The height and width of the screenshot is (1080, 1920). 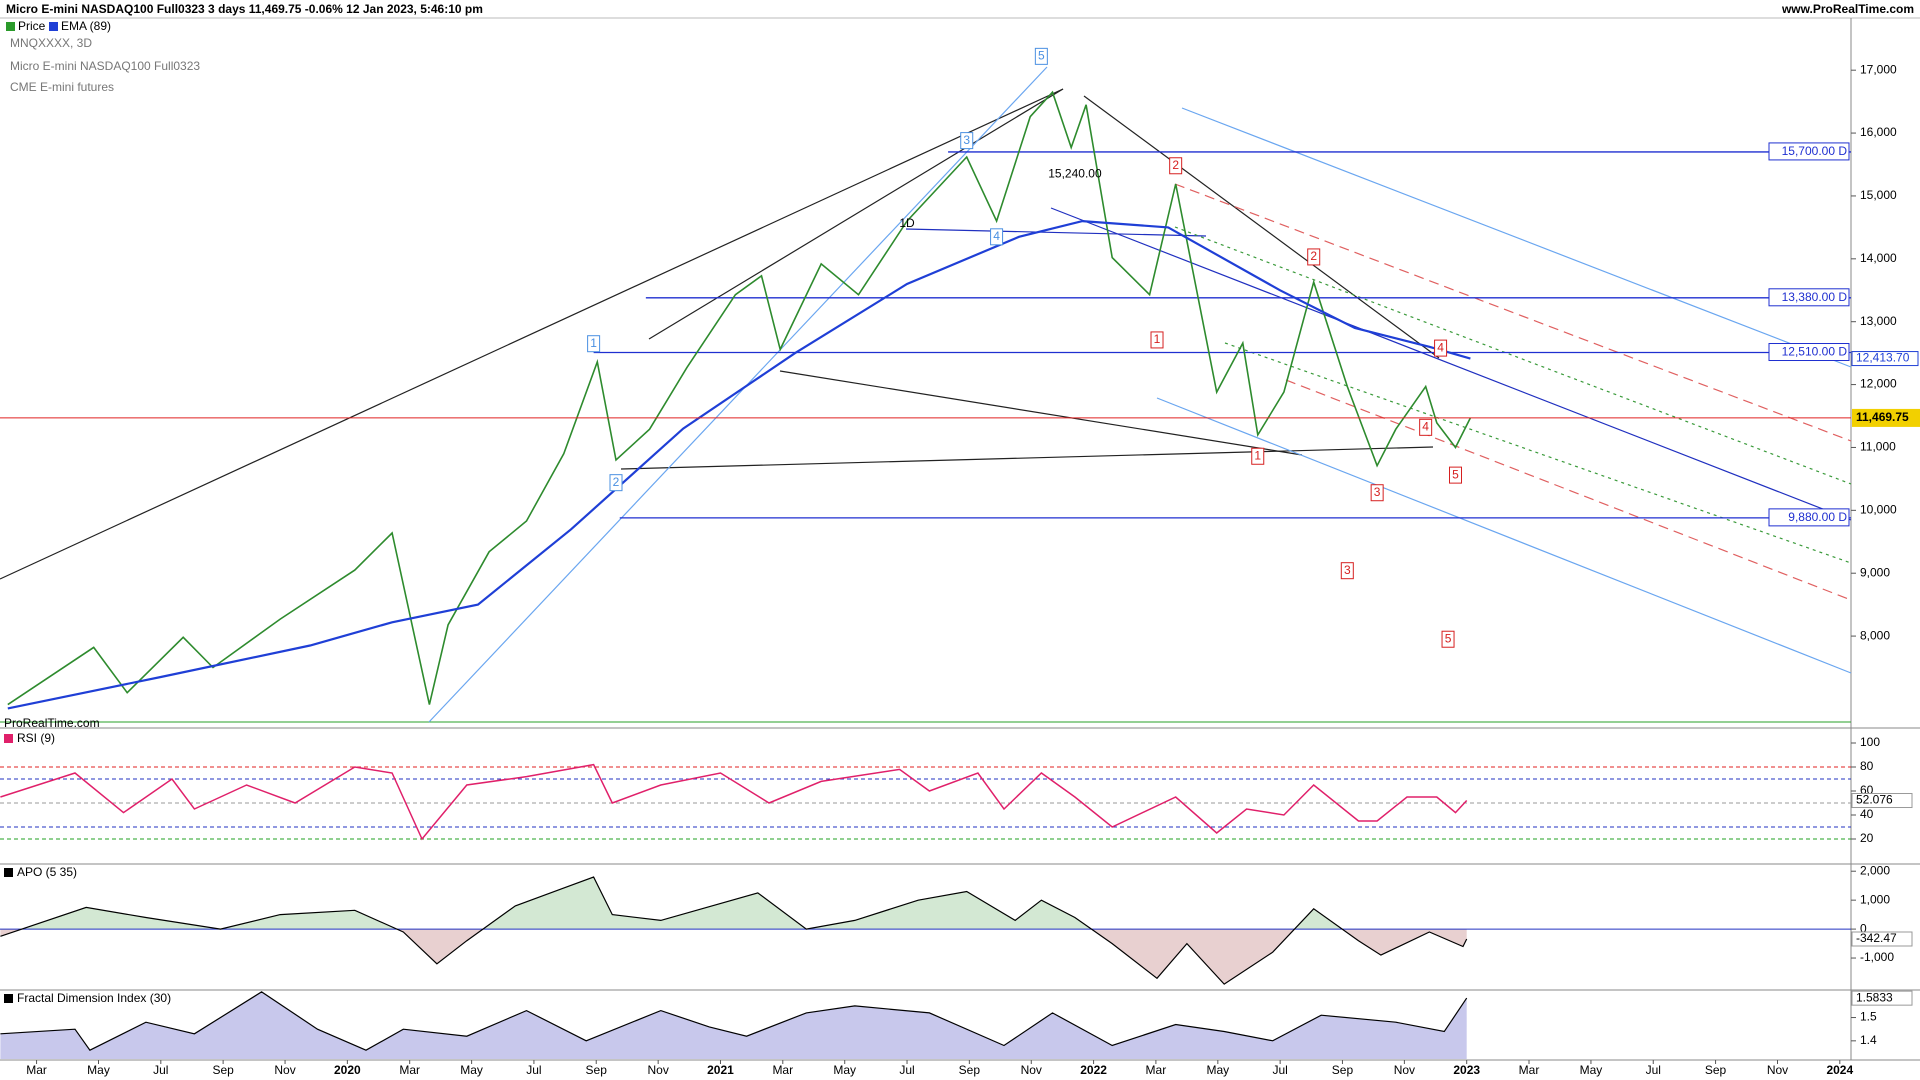 I want to click on ema-label: 12,413.70, so click(x=1883, y=358).